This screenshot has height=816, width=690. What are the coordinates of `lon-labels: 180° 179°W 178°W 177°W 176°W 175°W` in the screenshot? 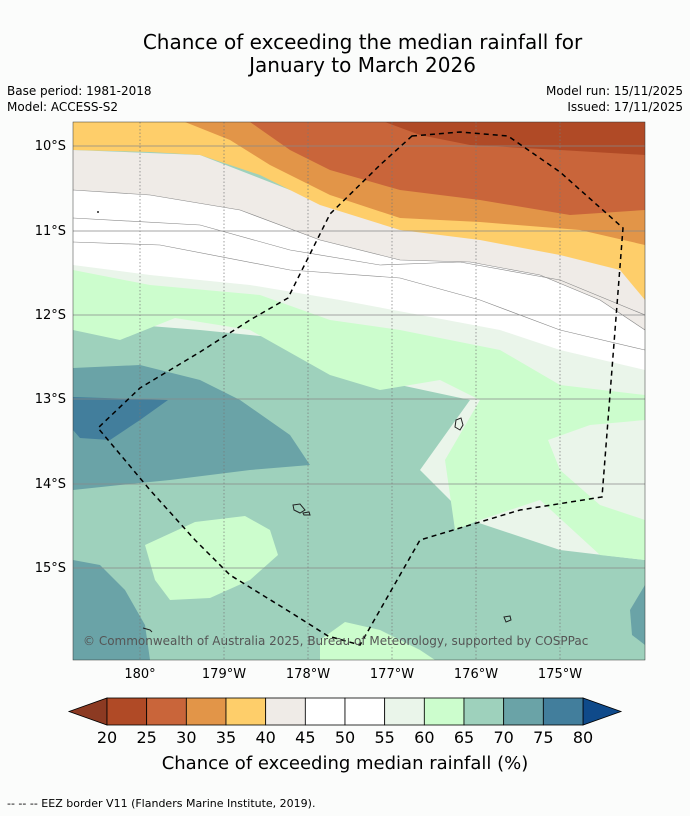 It's located at (353, 674).